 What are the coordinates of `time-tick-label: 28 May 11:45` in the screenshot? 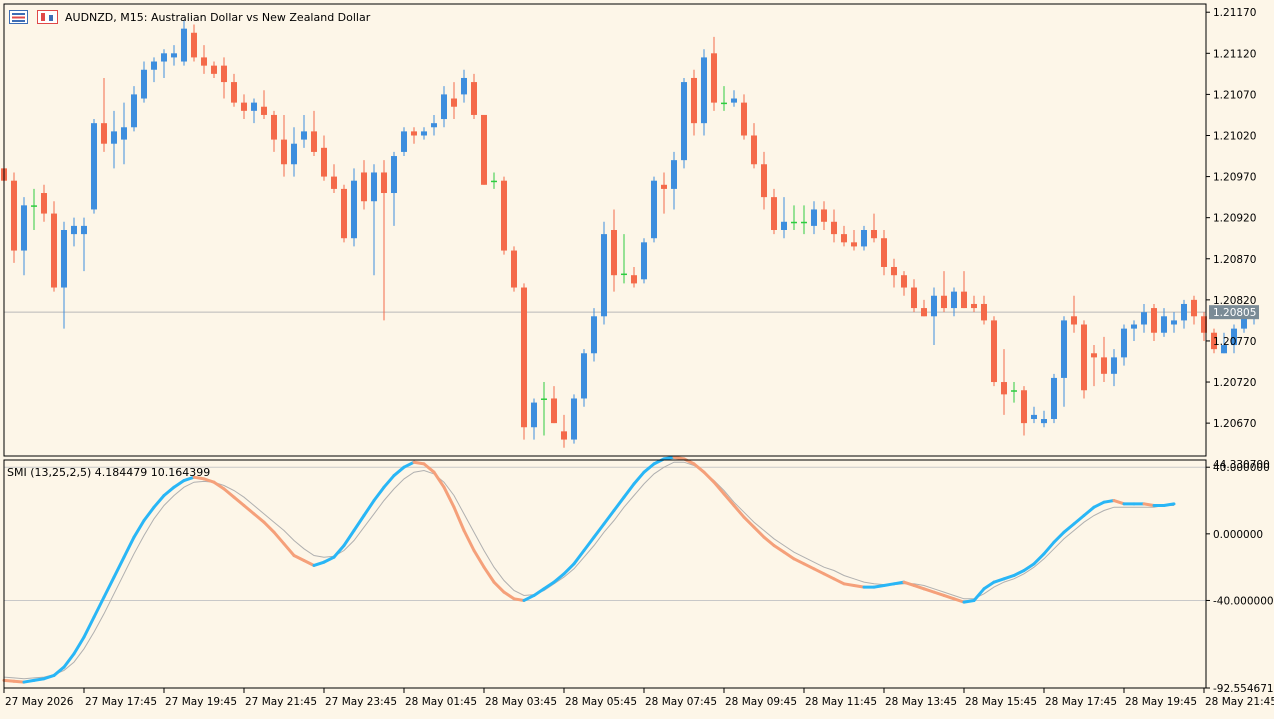 It's located at (841, 702).